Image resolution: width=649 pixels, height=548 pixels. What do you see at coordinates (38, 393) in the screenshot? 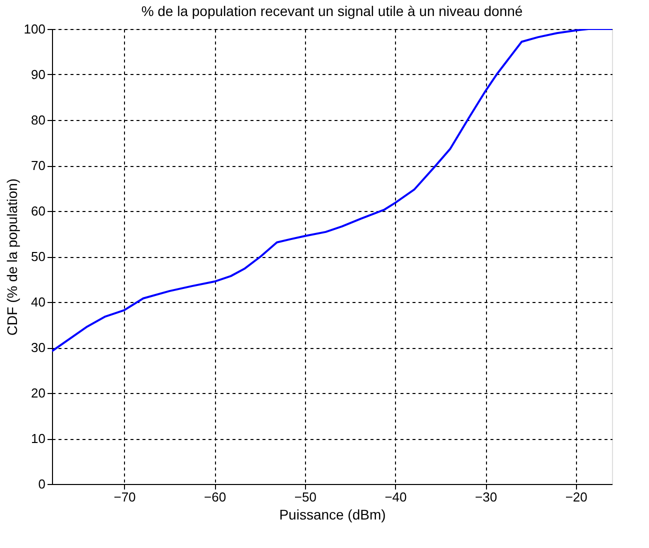
I see `y-tick-label: 20` at bounding box center [38, 393].